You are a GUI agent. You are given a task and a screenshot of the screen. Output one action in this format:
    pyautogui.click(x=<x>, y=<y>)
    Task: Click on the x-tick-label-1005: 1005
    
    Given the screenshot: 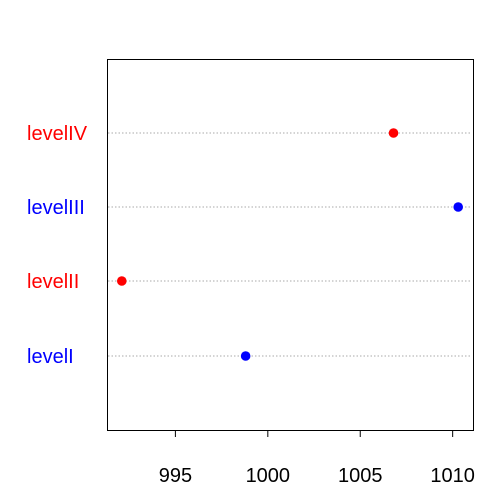 What is the action you would take?
    pyautogui.click(x=360, y=476)
    